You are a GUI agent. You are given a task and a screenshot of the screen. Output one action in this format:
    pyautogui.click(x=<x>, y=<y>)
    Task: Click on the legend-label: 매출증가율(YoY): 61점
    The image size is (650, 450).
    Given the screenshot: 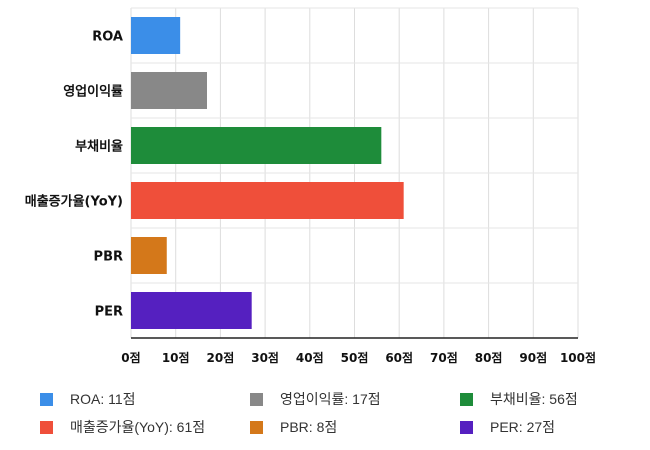 What is the action you would take?
    pyautogui.click(x=138, y=427)
    